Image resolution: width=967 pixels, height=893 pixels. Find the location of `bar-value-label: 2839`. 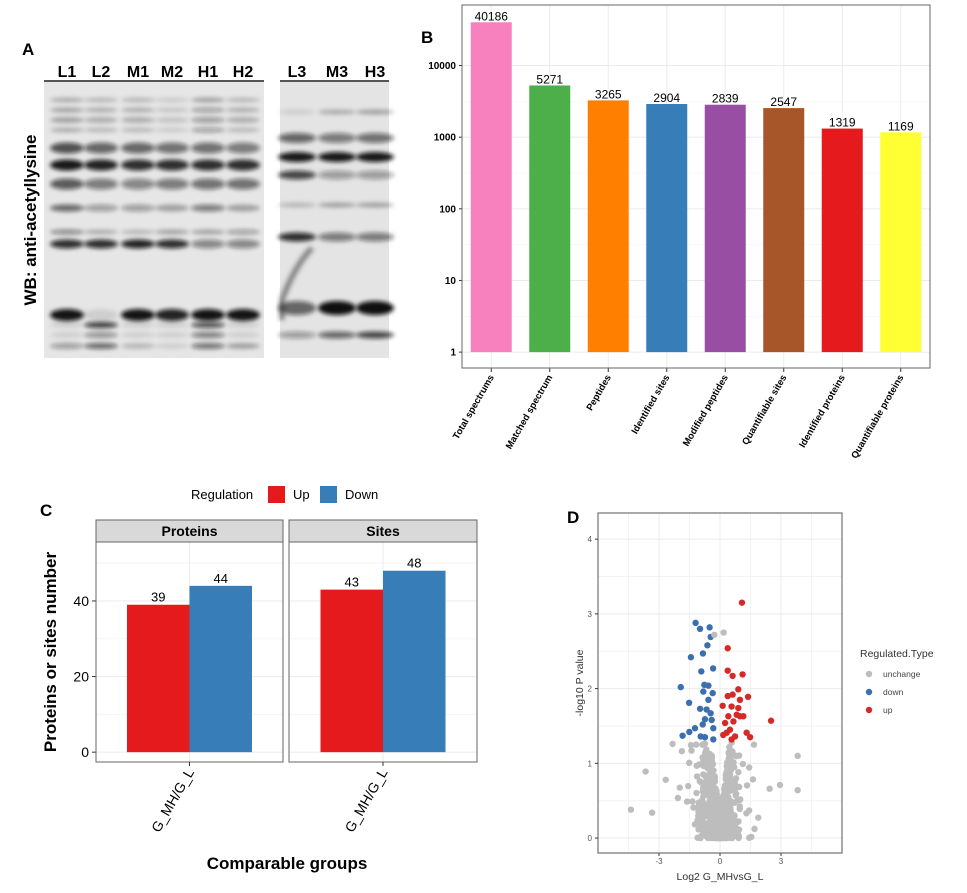

bar-value-label: 2839 is located at coordinates (725, 99).